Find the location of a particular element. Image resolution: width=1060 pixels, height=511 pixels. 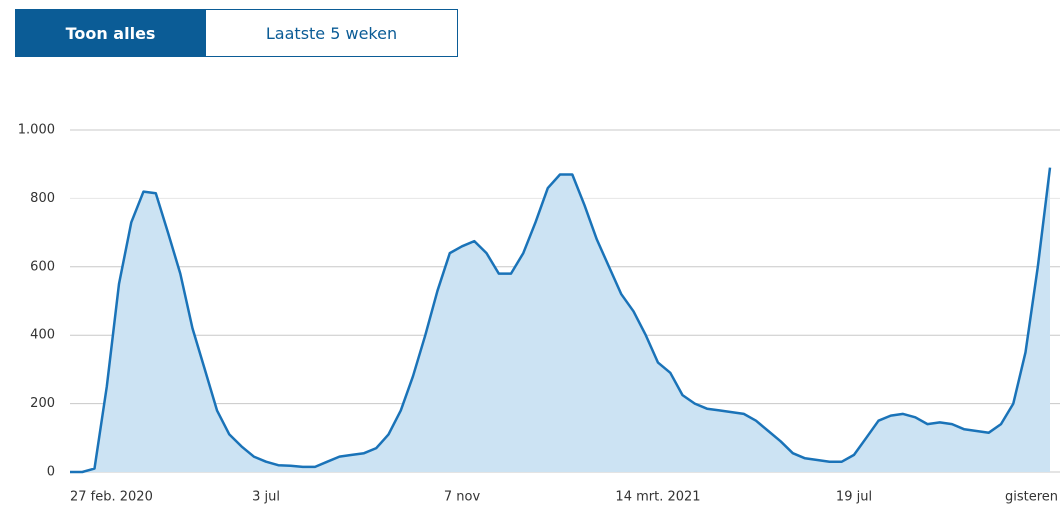

x-tick-label: 19 jul is located at coordinates (854, 497).